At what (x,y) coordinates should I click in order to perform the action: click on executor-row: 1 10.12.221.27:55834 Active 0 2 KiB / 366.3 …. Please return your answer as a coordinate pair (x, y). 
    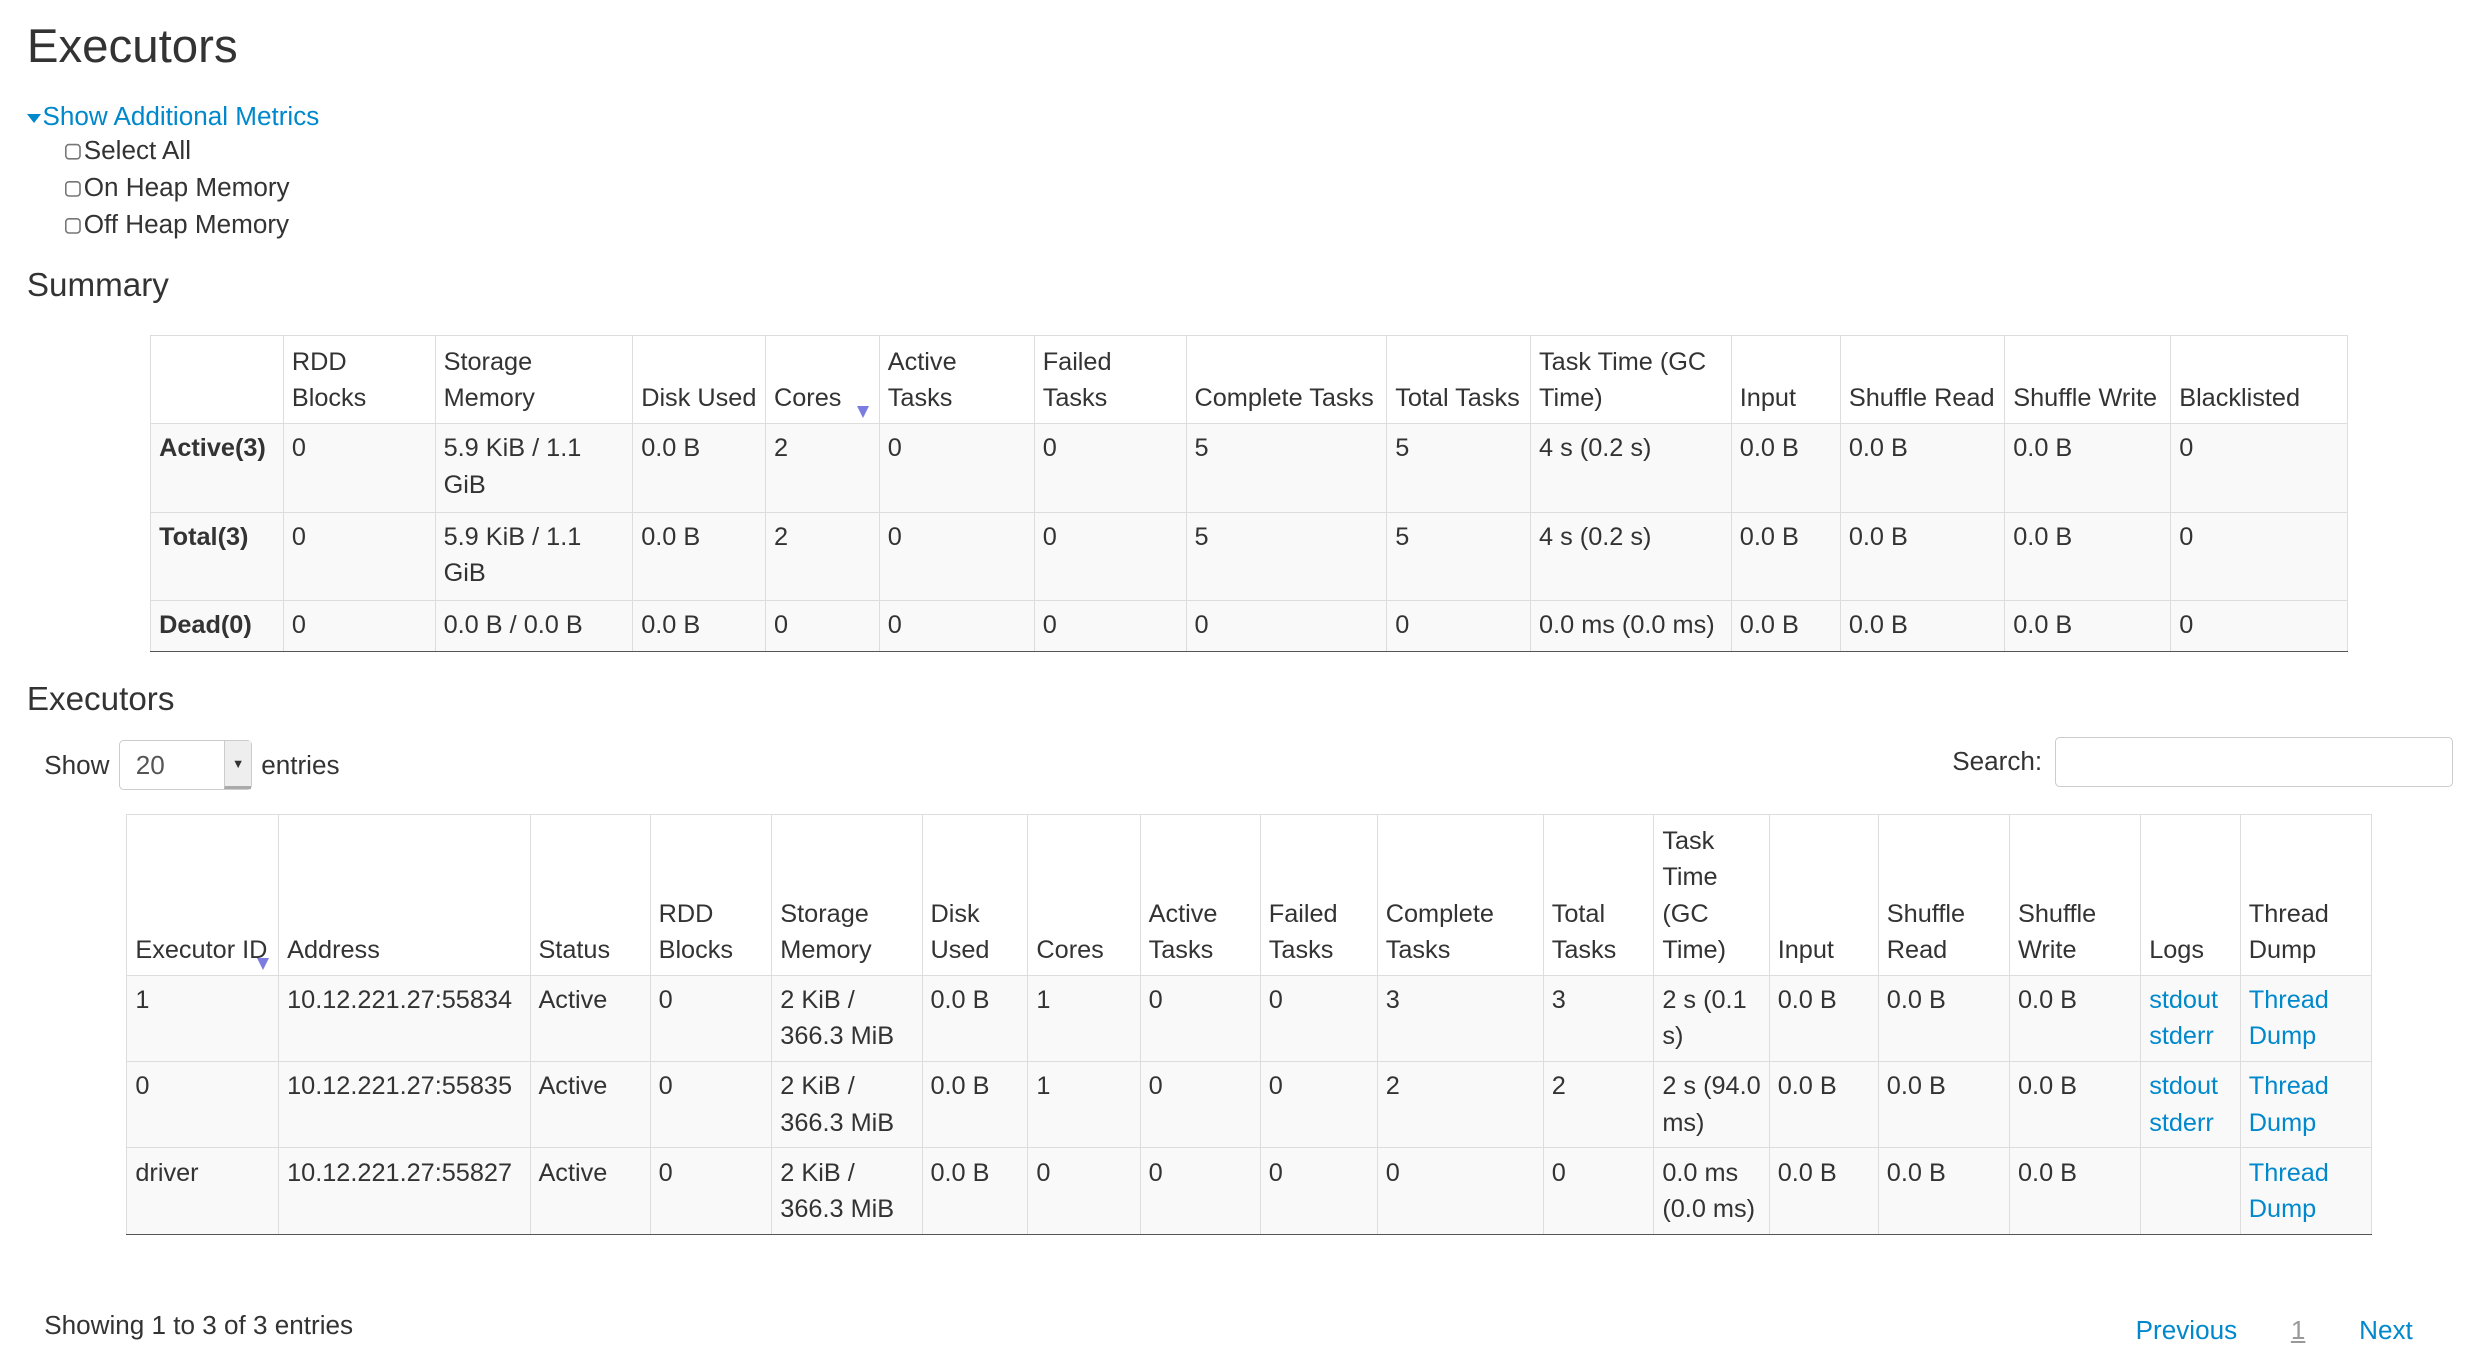
    Looking at the image, I should click on (1249, 1018).